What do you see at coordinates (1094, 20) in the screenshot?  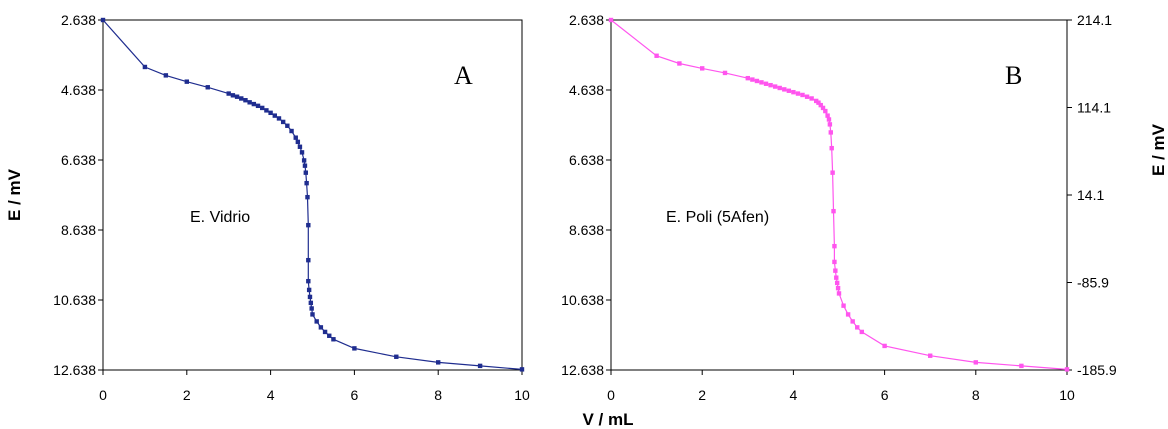 I see `right-y-tick-label: 214.1` at bounding box center [1094, 20].